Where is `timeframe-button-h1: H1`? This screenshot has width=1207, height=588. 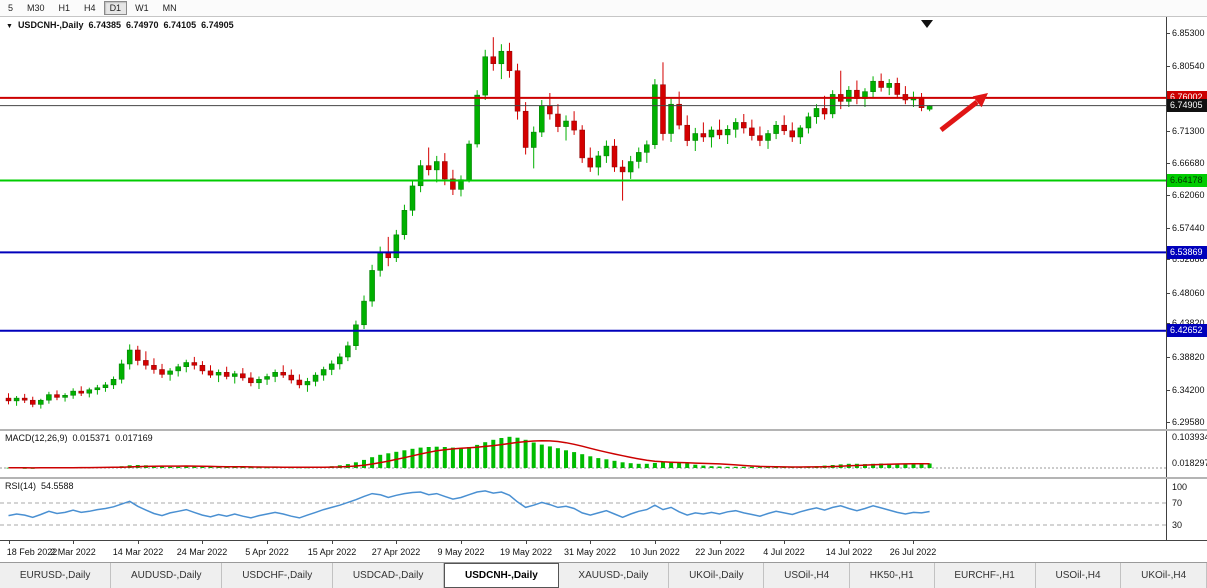 timeframe-button-h1: H1 is located at coordinates (65, 8).